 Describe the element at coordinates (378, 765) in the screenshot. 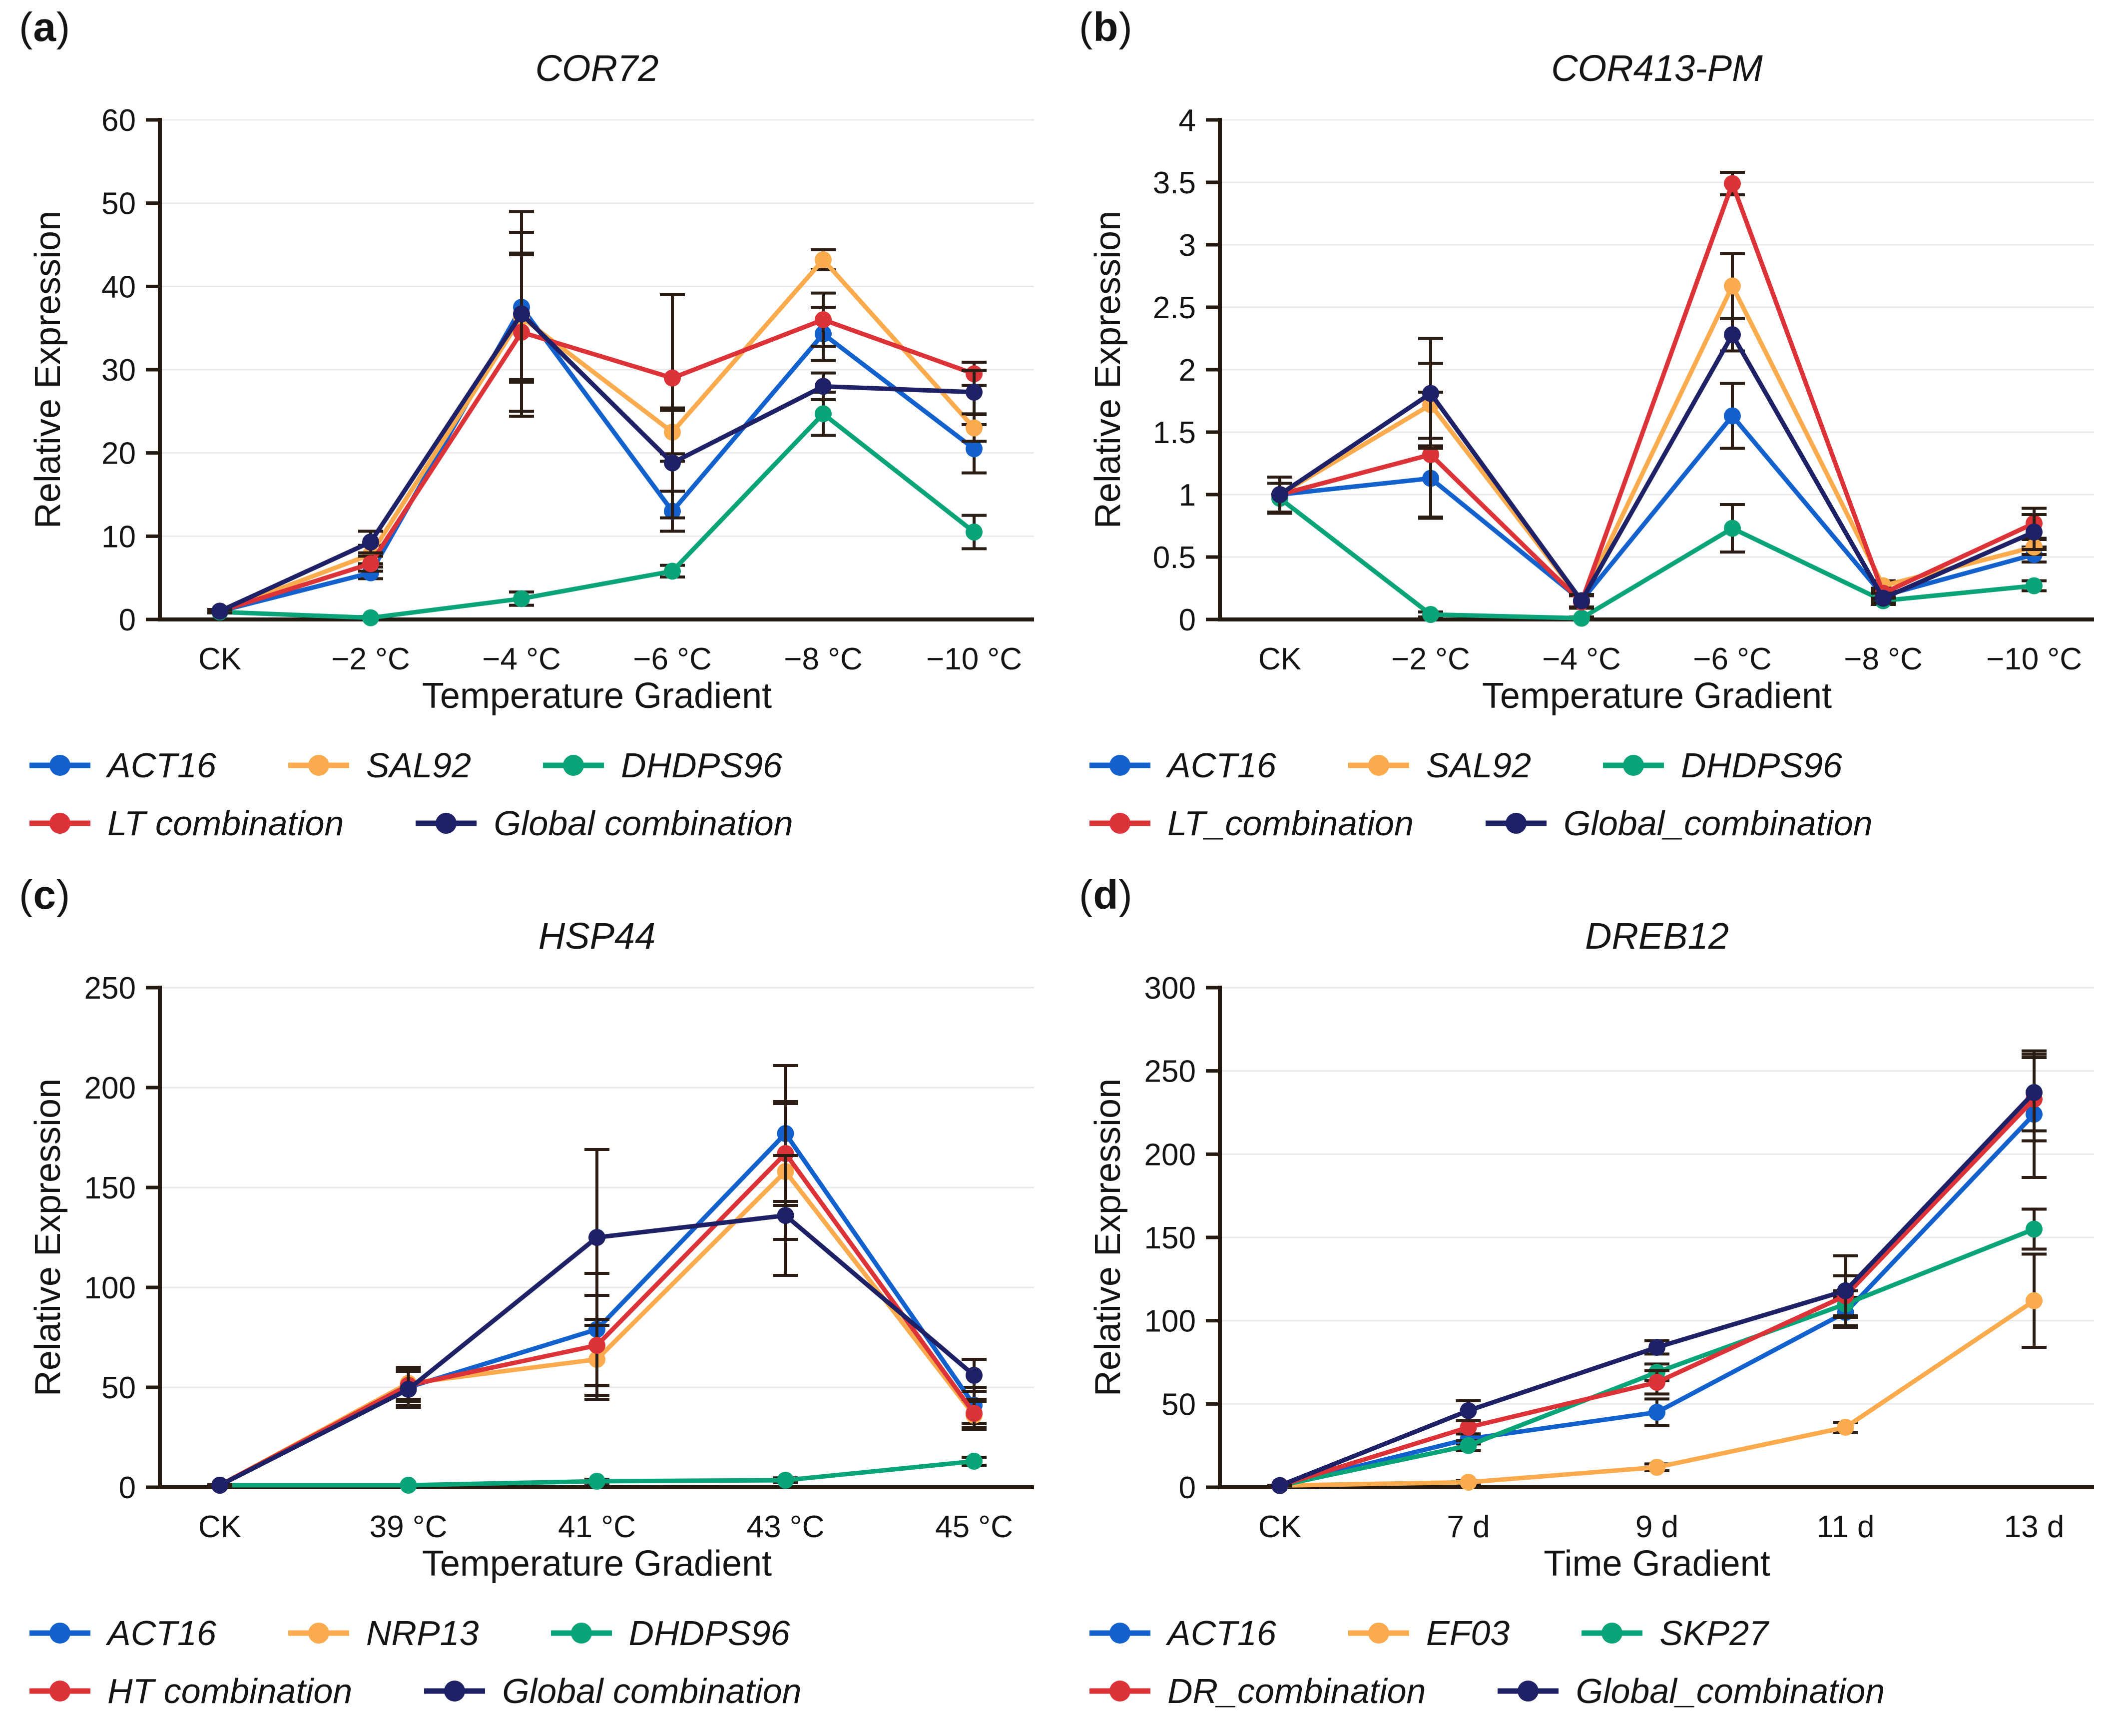

I see `legend-item-SAL92: SAL92` at that location.